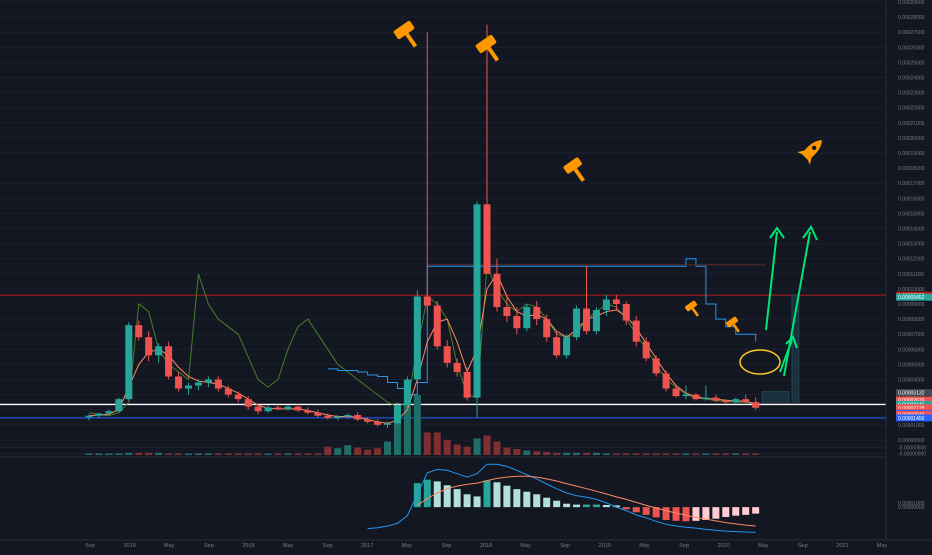 The image size is (932, 555). Describe the element at coordinates (911, 109) in the screenshot. I see `y-tick-label: 0.00022000` at that location.